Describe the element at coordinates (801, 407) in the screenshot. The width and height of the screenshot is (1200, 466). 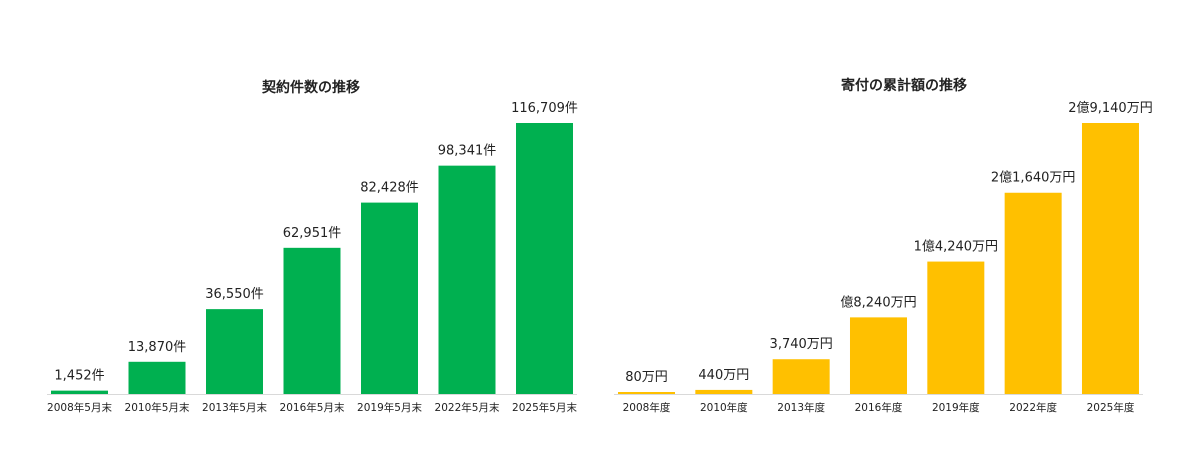
I see `donation-tick-label-3: 2013年度` at that location.